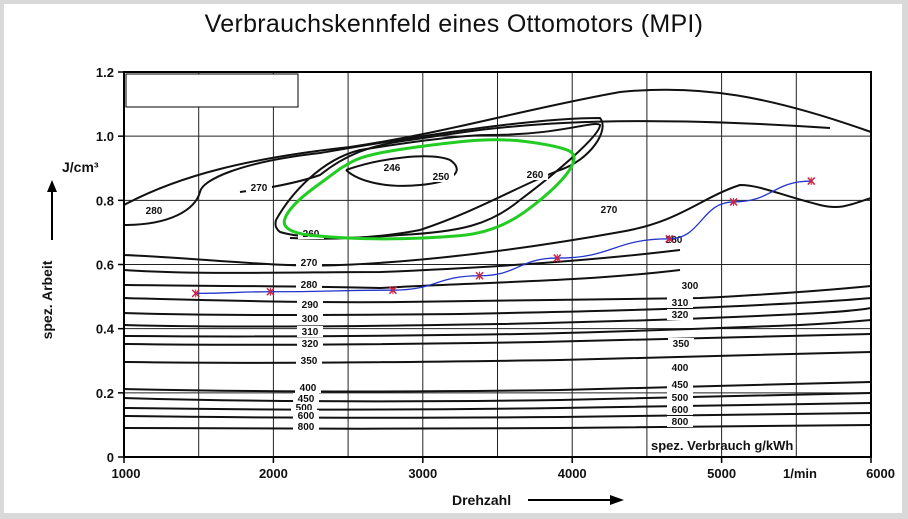  I want to click on contour-label: 290, so click(310, 305).